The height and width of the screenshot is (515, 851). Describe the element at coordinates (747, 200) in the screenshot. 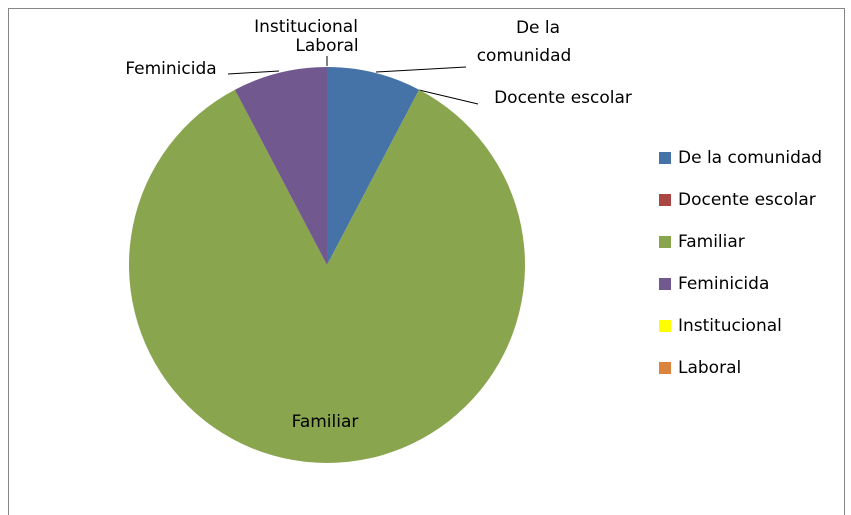

I see `legend-label: Docente escolar` at that location.